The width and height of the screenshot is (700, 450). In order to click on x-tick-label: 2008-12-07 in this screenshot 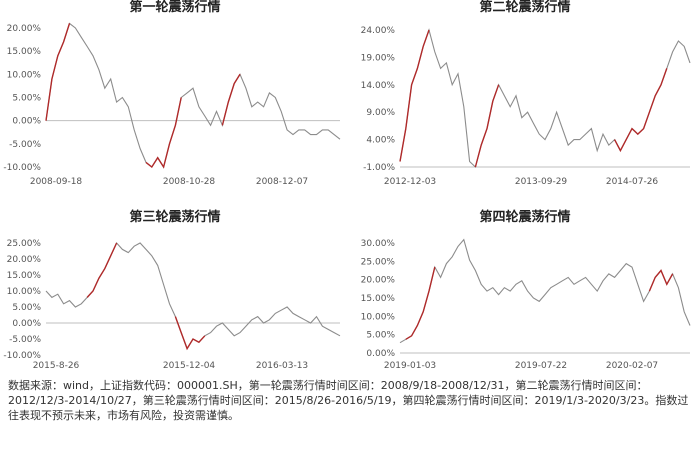, I will do `click(282, 182)`.